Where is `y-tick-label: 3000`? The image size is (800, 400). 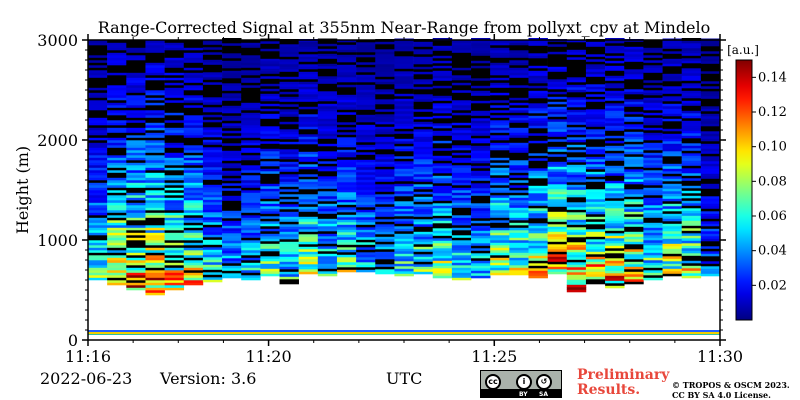
y-tick-label: 3000 is located at coordinates (57, 40).